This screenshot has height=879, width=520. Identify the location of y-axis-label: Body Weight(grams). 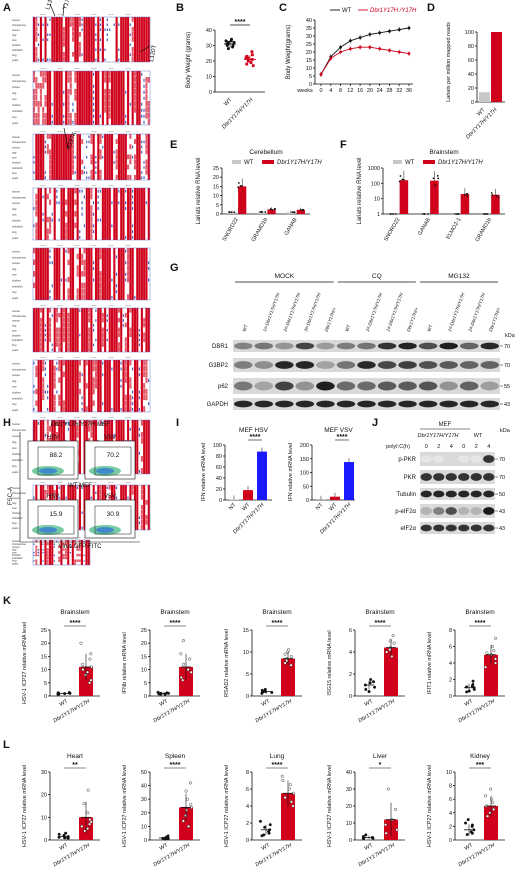
(289, 52).